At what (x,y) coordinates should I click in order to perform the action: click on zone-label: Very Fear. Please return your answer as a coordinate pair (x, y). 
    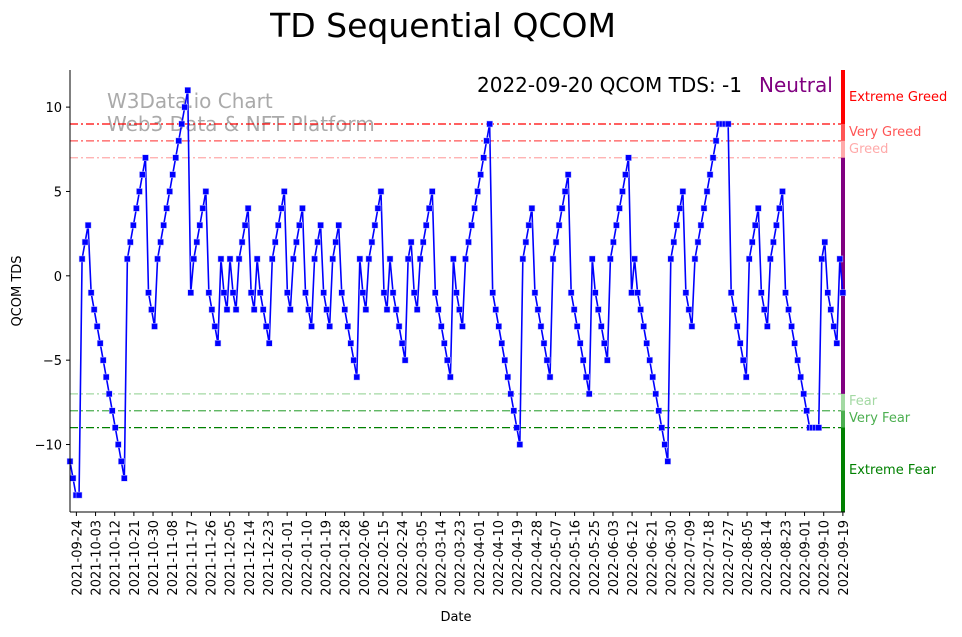
    Looking at the image, I should click on (880, 418).